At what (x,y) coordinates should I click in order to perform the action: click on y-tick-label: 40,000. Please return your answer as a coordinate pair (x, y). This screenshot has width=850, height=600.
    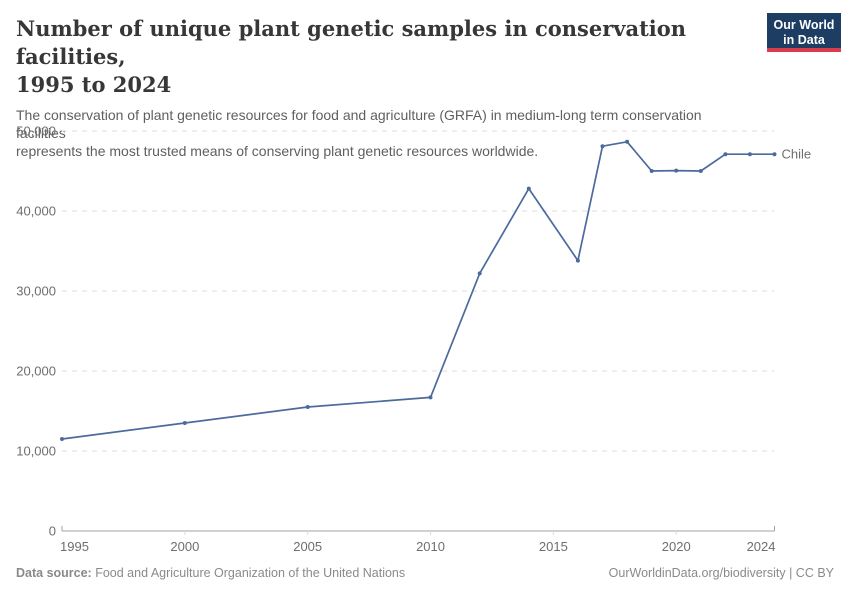
    Looking at the image, I should click on (36, 211).